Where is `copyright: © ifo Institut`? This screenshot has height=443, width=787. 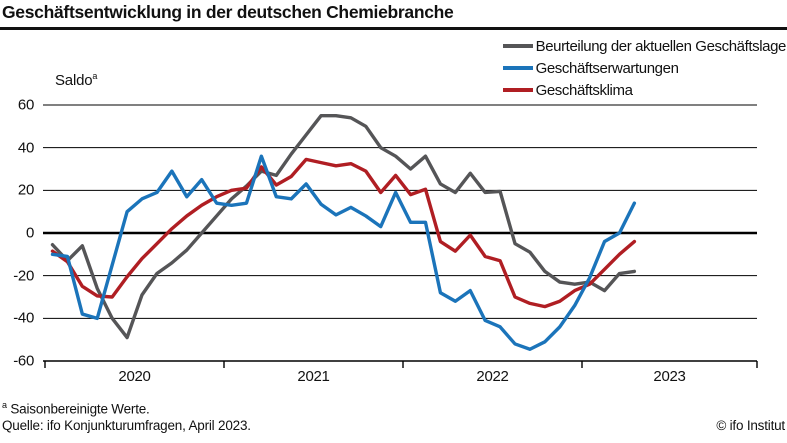
copyright: © ifo Institut is located at coordinates (750, 425).